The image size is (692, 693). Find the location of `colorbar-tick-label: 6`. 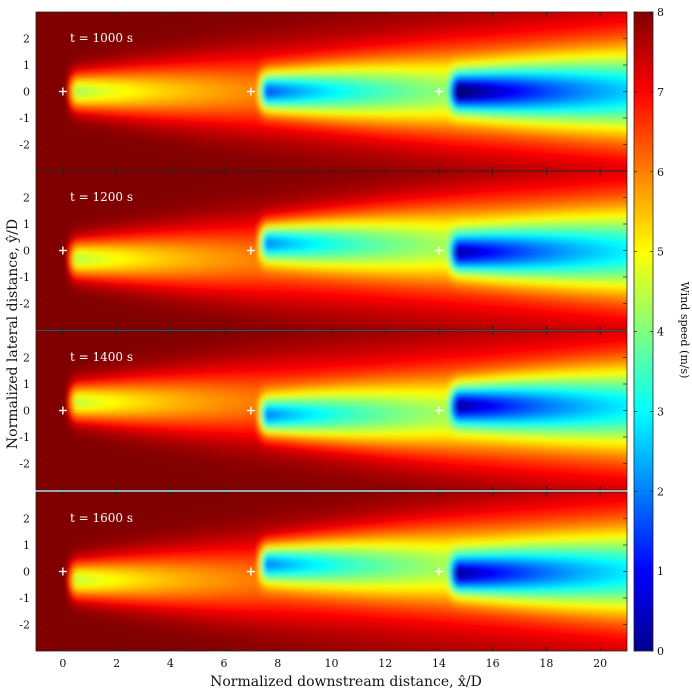

colorbar-tick-label: 6 is located at coordinates (660, 172).